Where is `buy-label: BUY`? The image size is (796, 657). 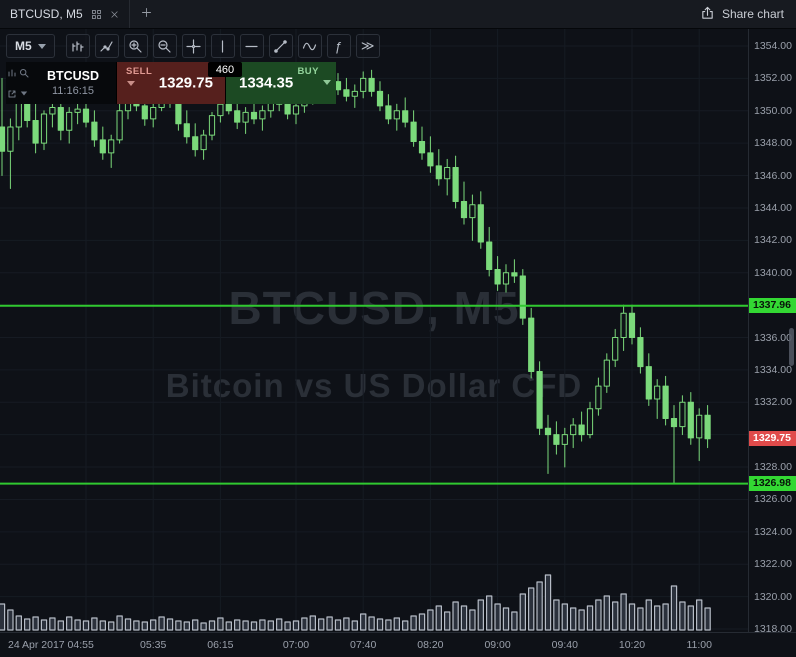
buy-label: BUY is located at coordinates (308, 71).